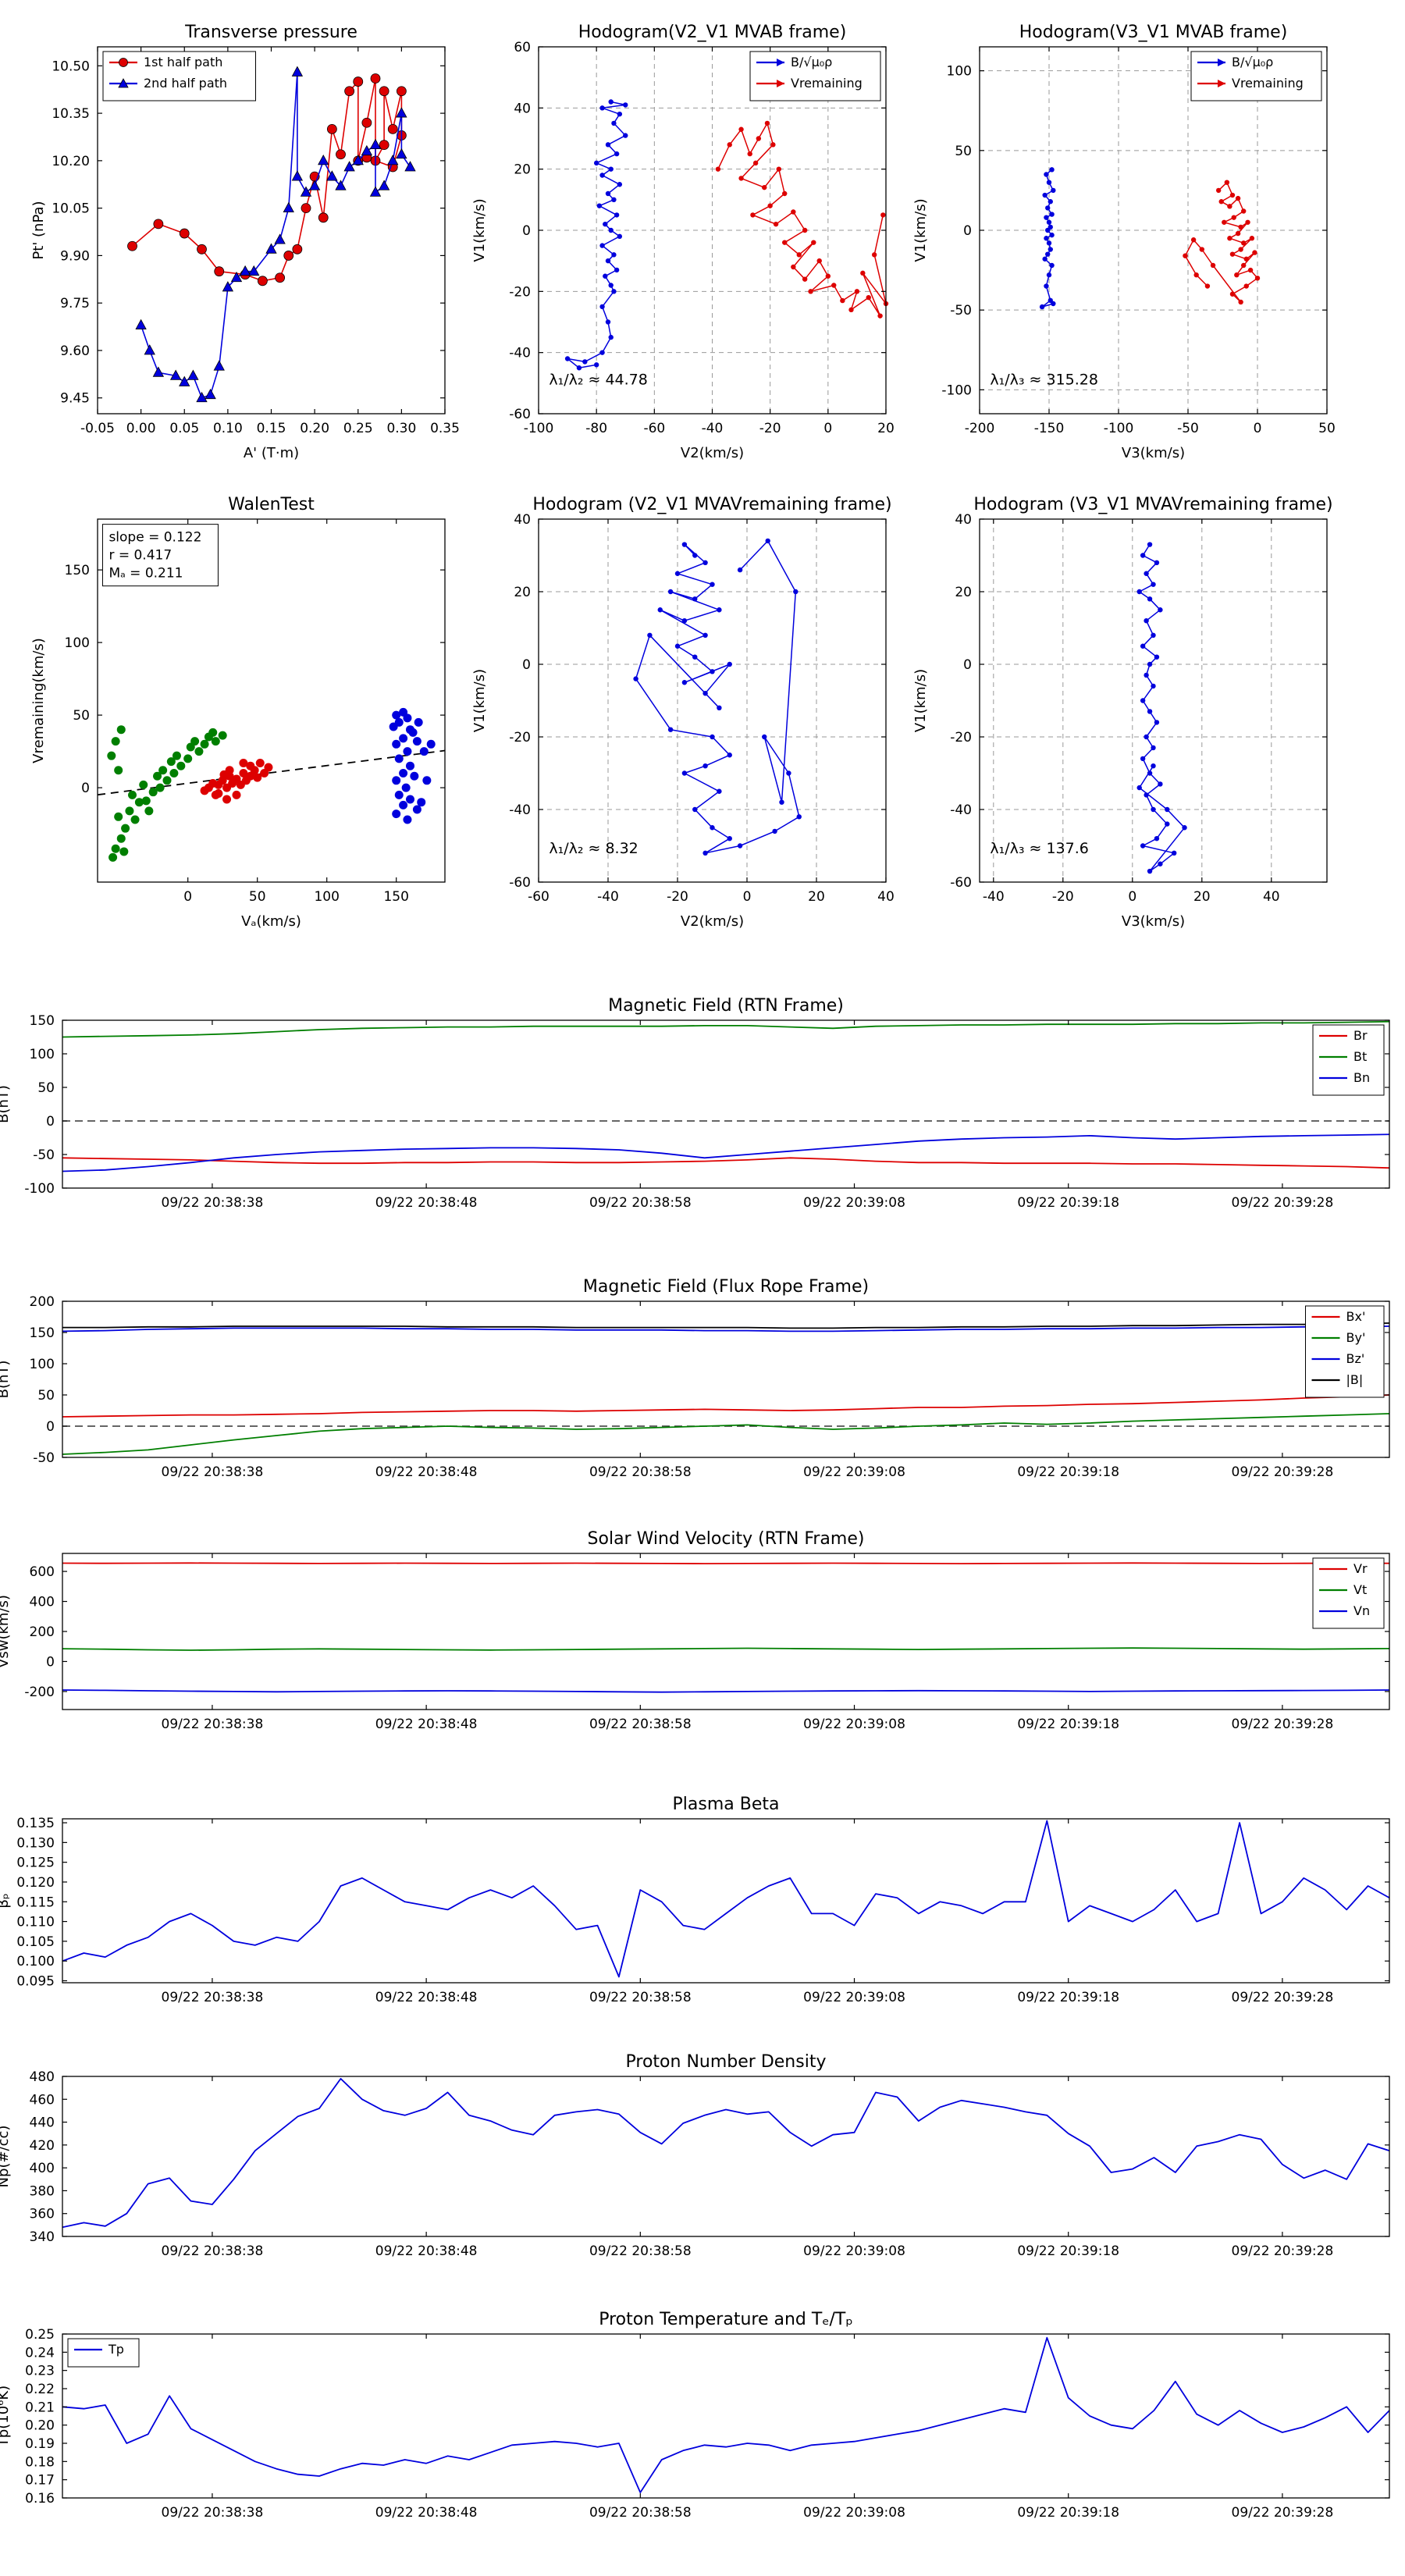 The height and width of the screenshot is (2576, 1405). What do you see at coordinates (520, 883) in the screenshot?
I see `y-tick-label: -60` at bounding box center [520, 883].